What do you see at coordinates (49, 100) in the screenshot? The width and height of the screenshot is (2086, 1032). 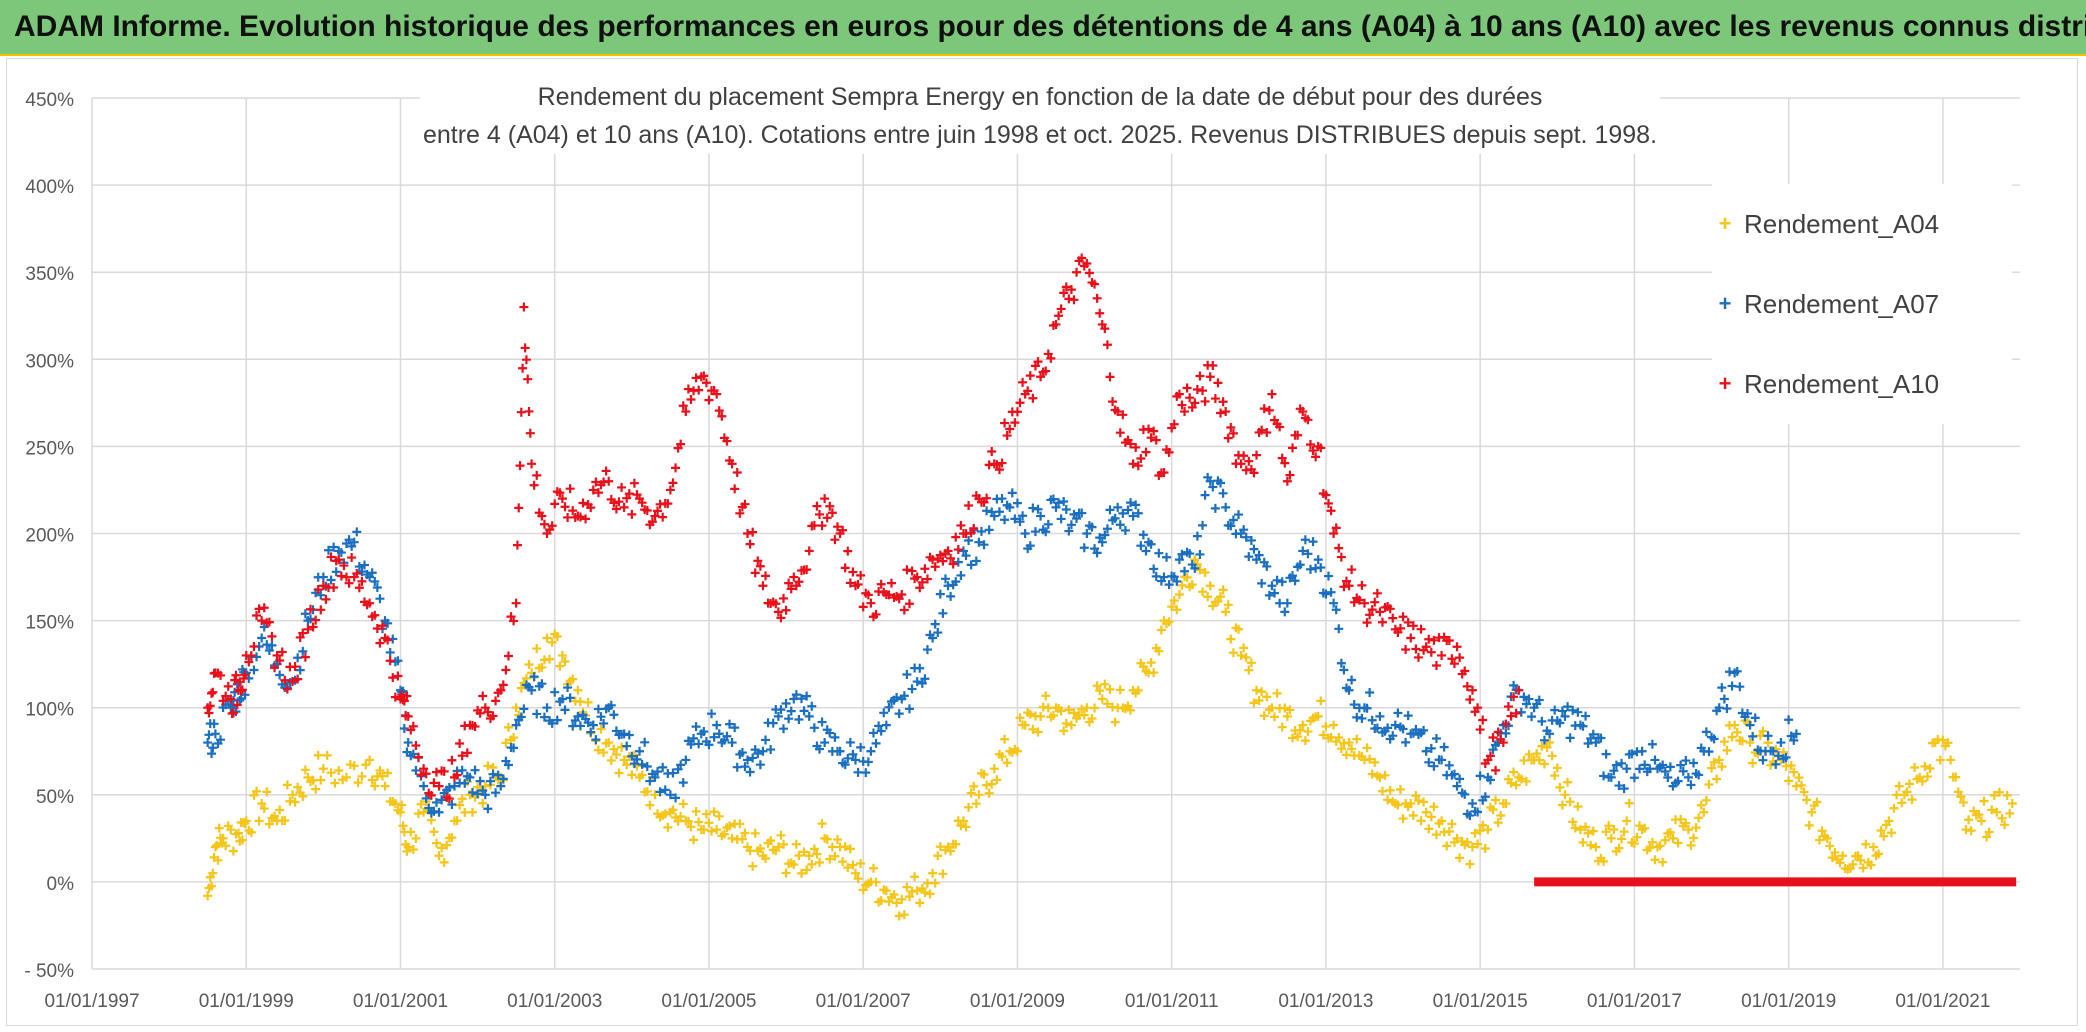 I see `y-tick-label: 450%` at bounding box center [49, 100].